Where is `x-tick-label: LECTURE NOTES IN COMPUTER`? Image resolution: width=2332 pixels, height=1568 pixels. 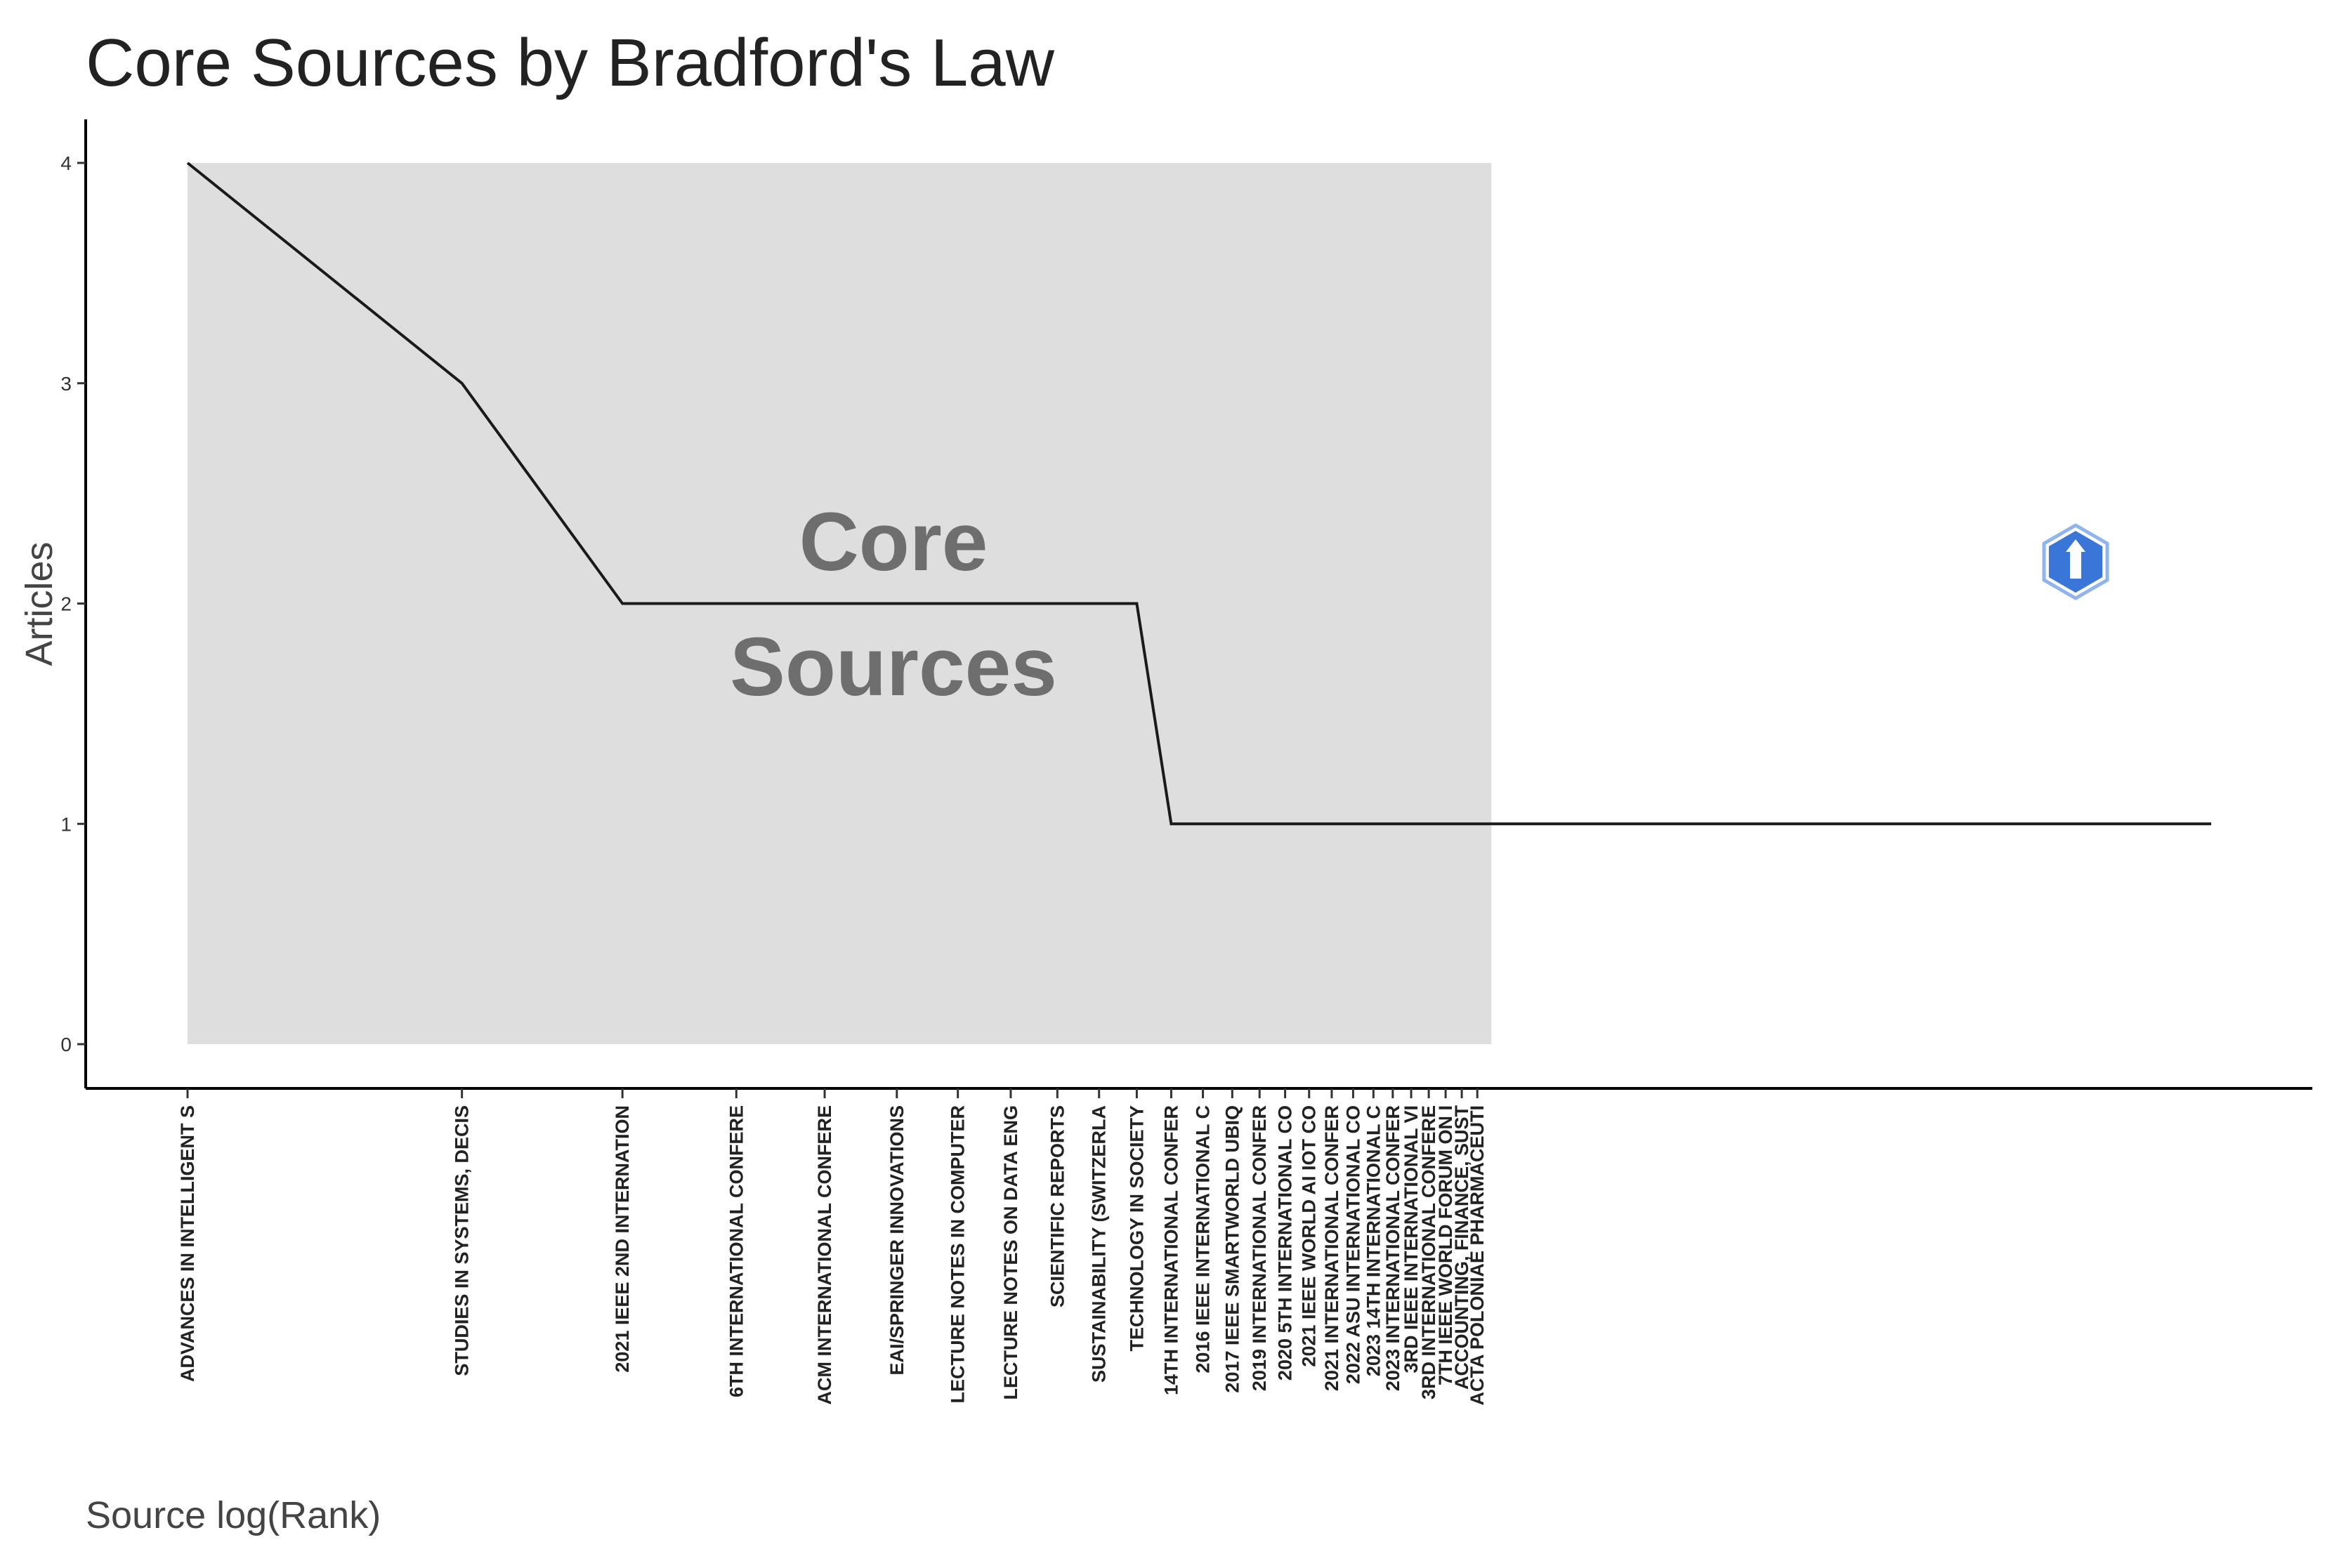
x-tick-label: LECTURE NOTES IN COMPUTER is located at coordinates (958, 1254).